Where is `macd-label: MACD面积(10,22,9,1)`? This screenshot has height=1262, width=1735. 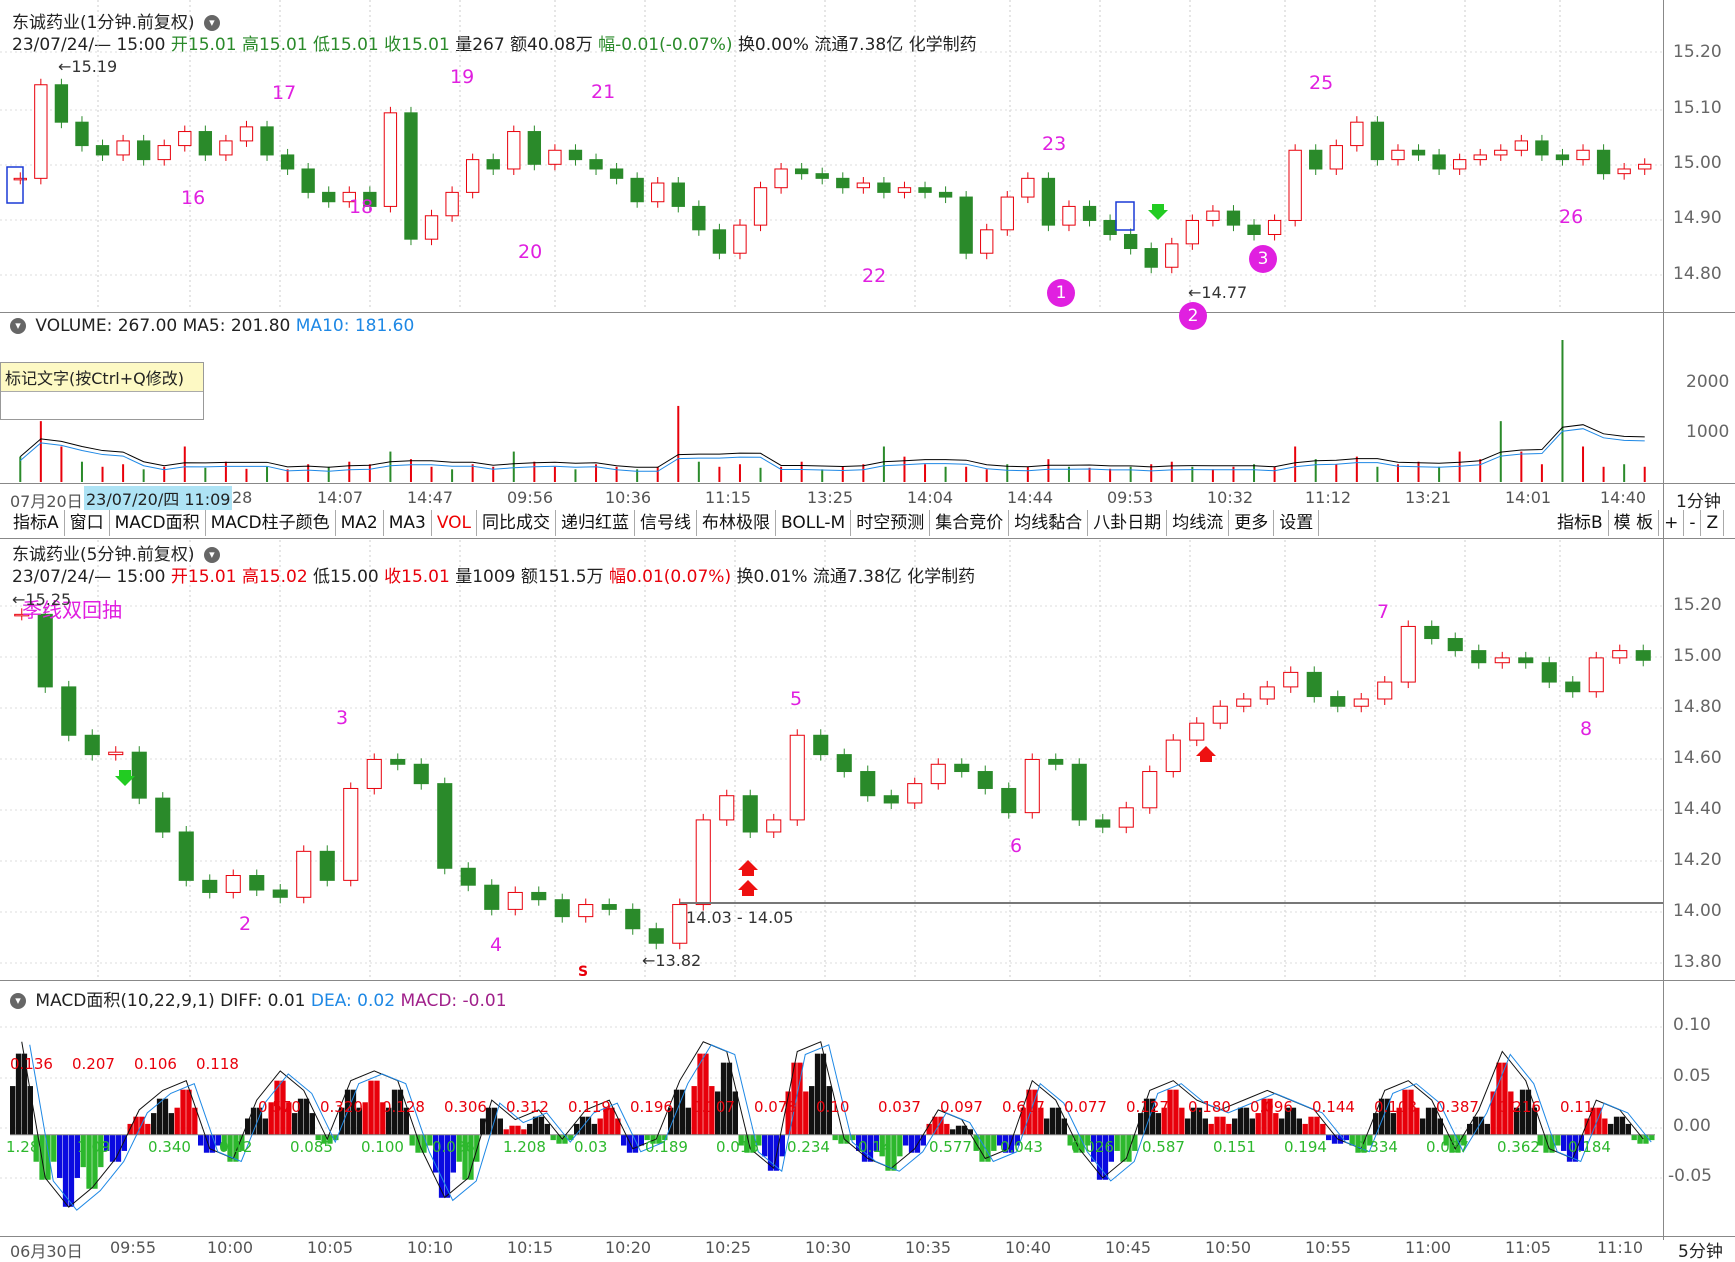 macd-label: MACD面积(10,22,9,1) is located at coordinates (125, 1001).